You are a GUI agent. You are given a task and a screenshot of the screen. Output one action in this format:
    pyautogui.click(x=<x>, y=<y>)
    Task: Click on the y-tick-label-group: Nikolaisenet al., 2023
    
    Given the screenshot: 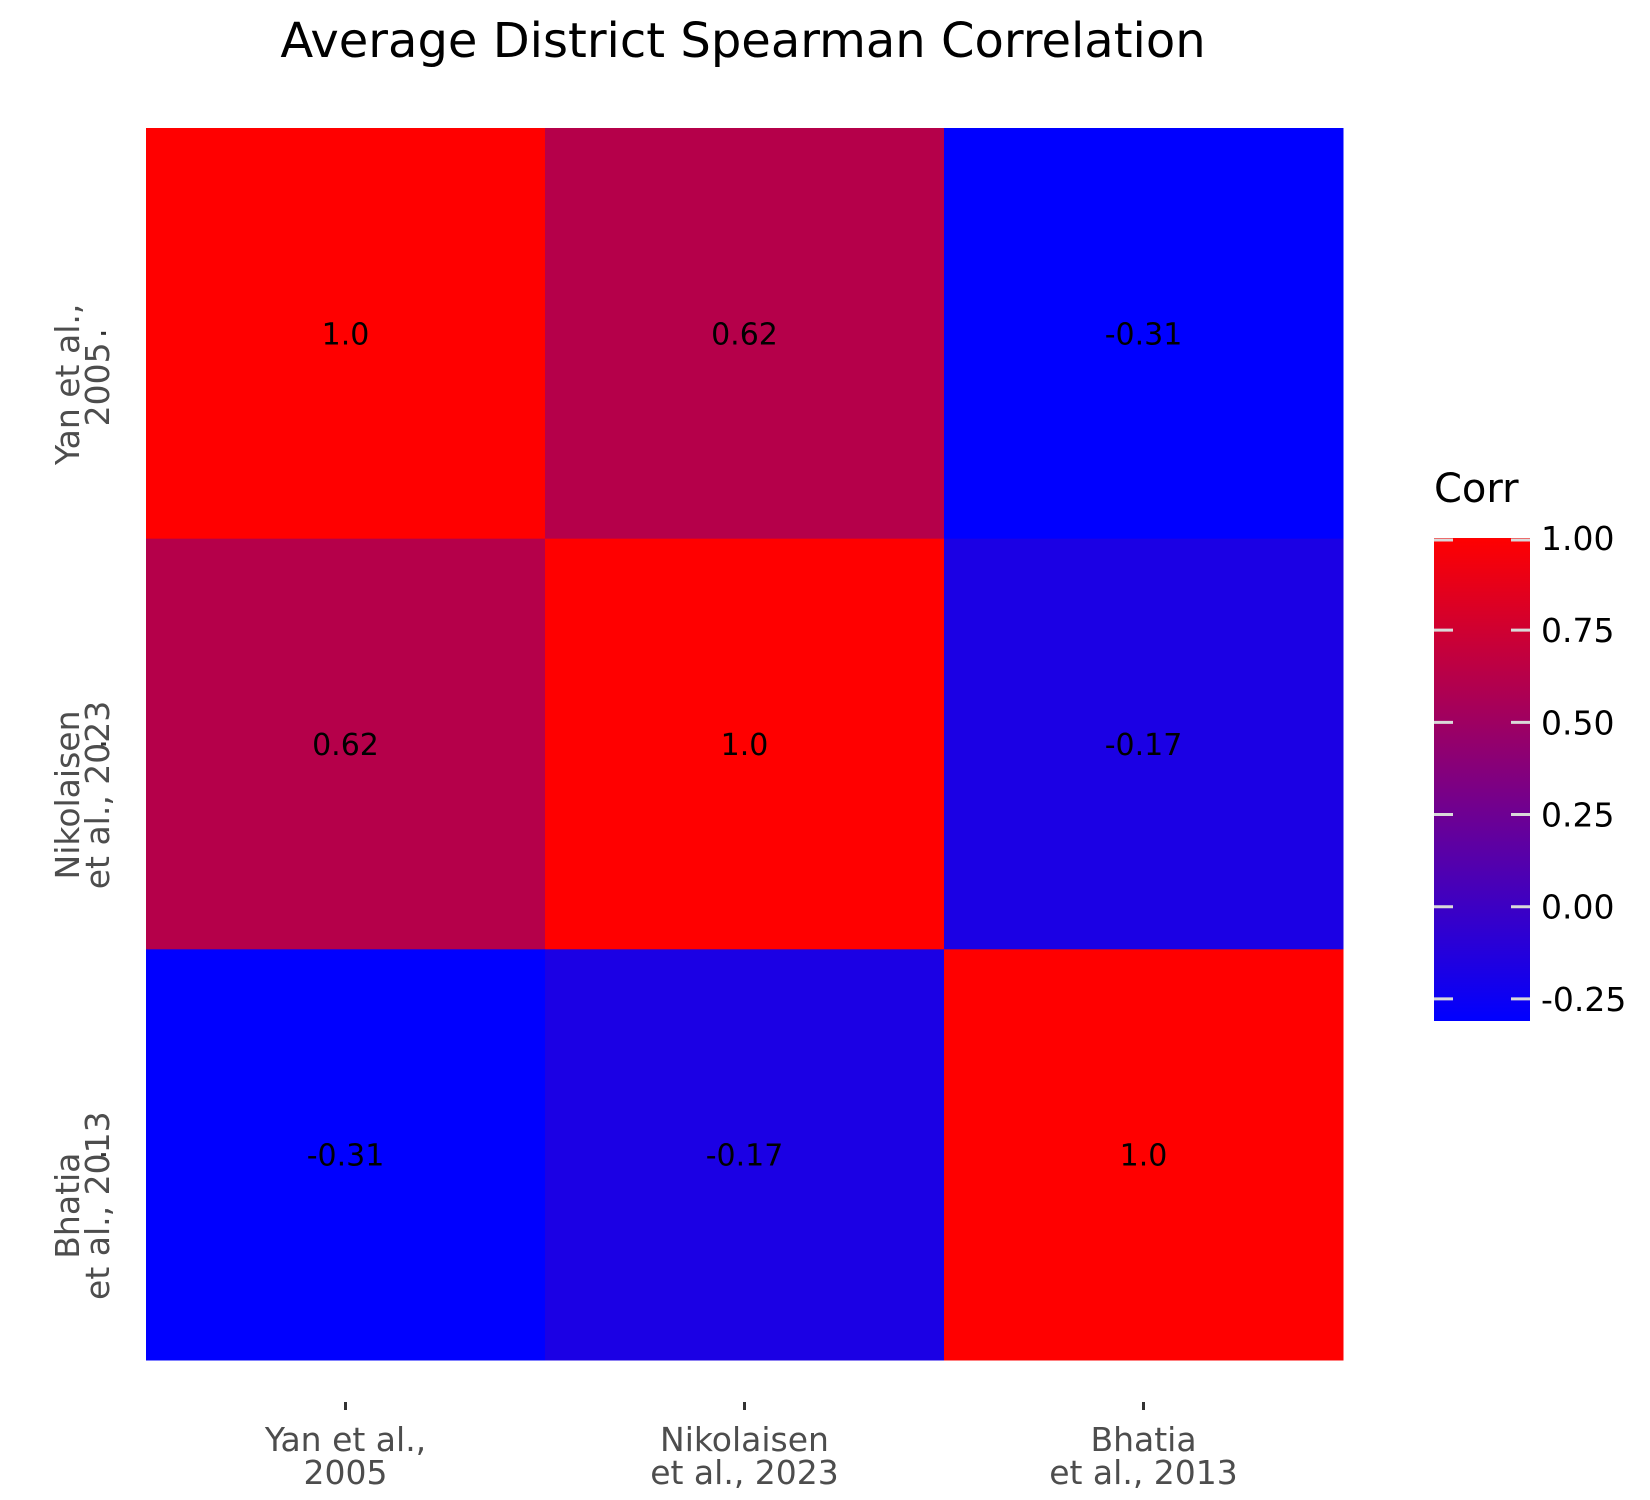 What is the action you would take?
    pyautogui.click(x=82, y=795)
    